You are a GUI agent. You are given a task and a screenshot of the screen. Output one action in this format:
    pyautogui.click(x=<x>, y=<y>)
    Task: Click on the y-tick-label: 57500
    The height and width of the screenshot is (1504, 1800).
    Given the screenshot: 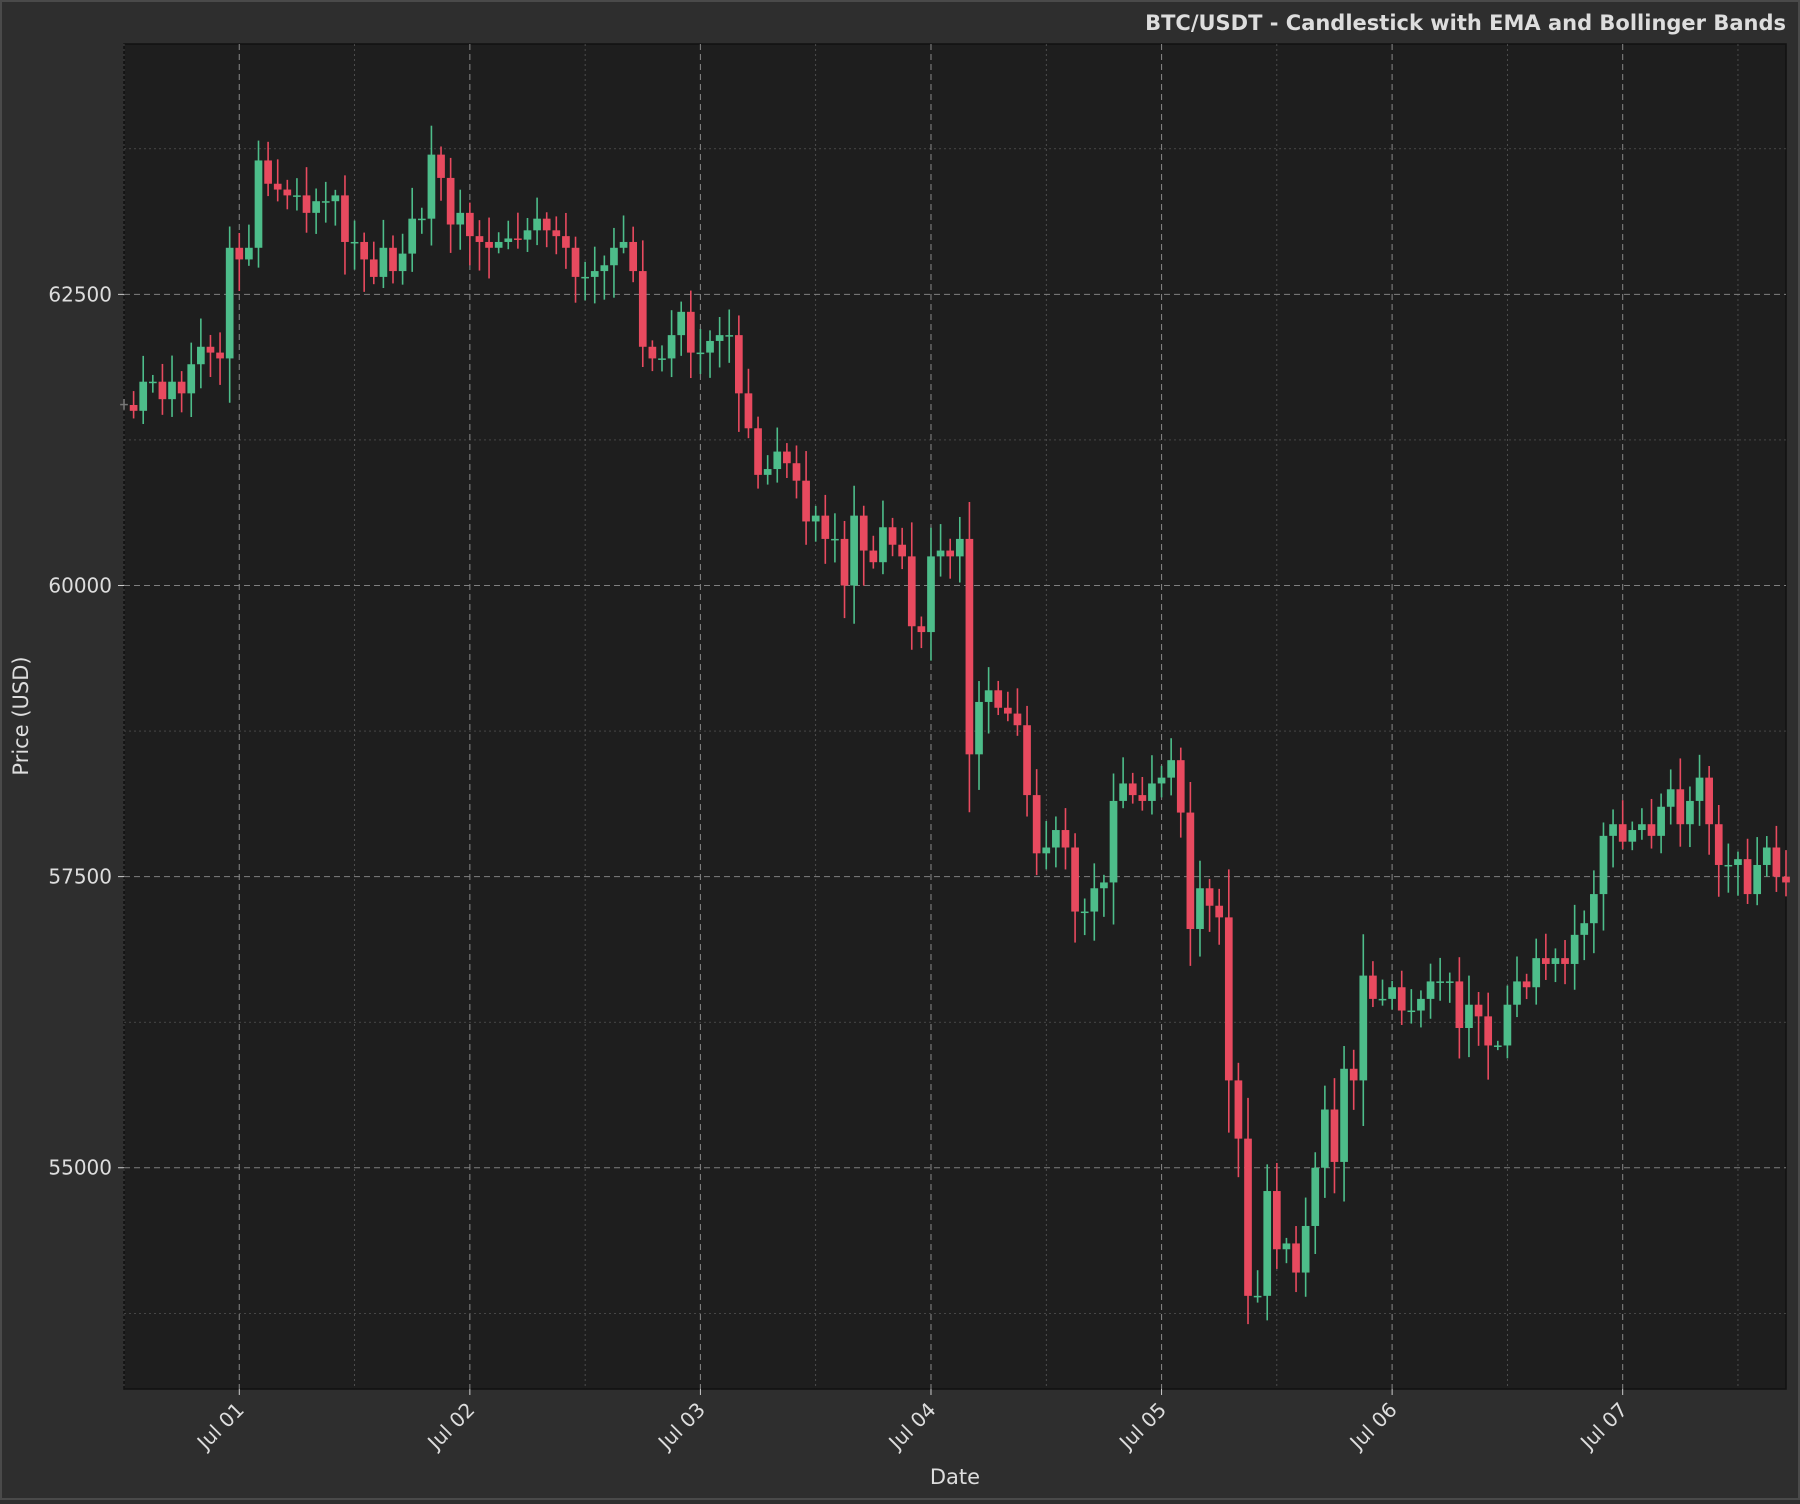 What is the action you would take?
    pyautogui.click(x=80, y=877)
    